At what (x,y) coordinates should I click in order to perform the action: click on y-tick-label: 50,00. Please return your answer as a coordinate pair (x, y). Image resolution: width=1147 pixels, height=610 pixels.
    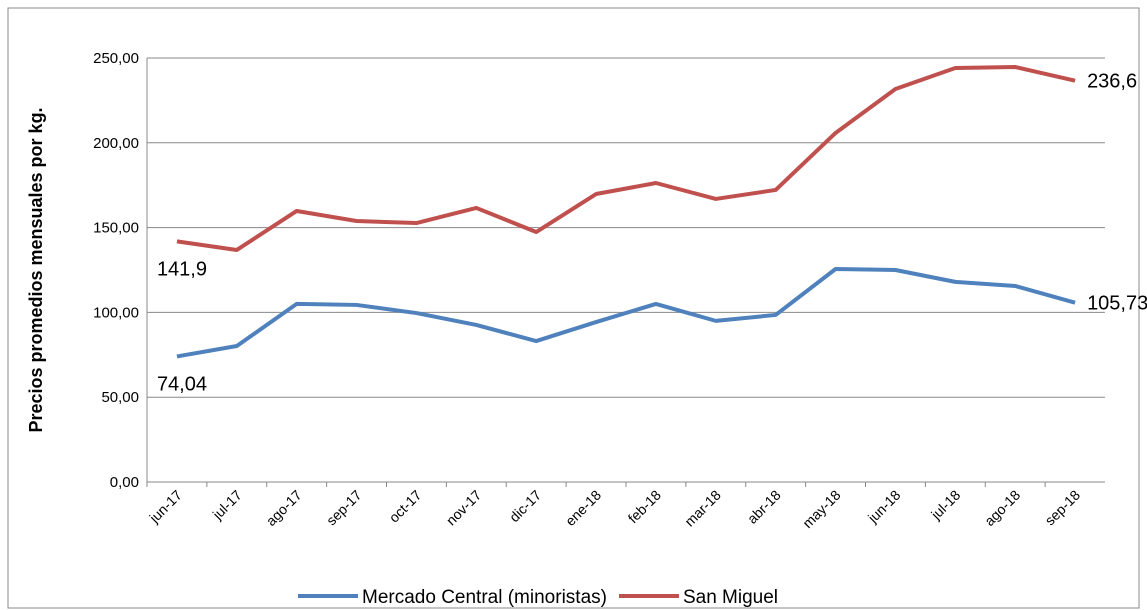
    Looking at the image, I should click on (120, 397).